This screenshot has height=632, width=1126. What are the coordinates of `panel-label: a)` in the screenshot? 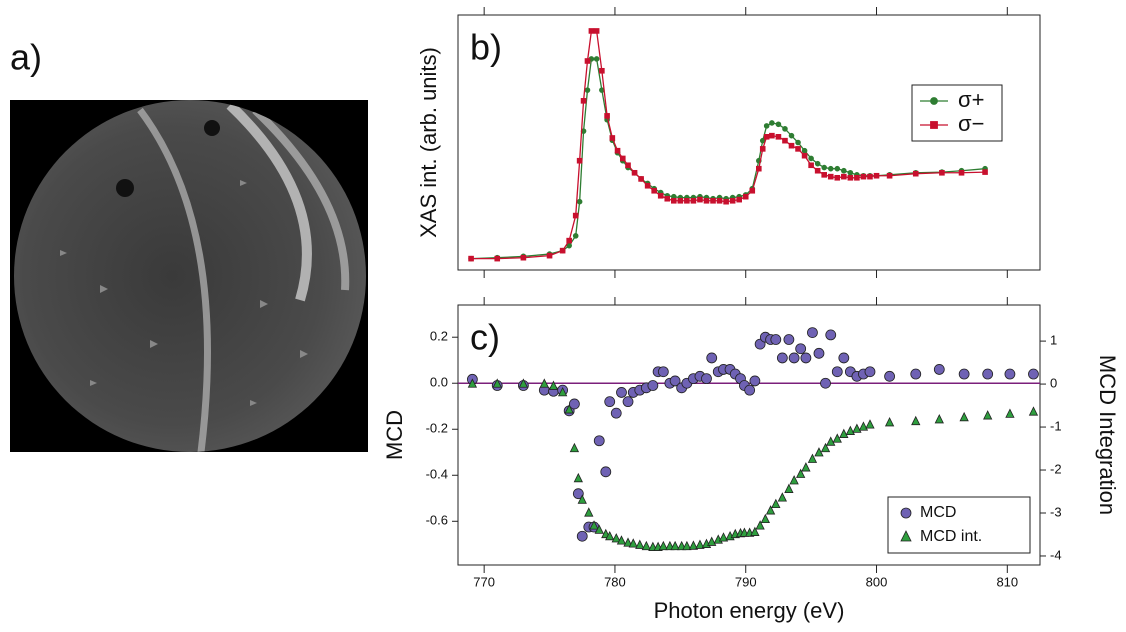 It's located at (26, 57).